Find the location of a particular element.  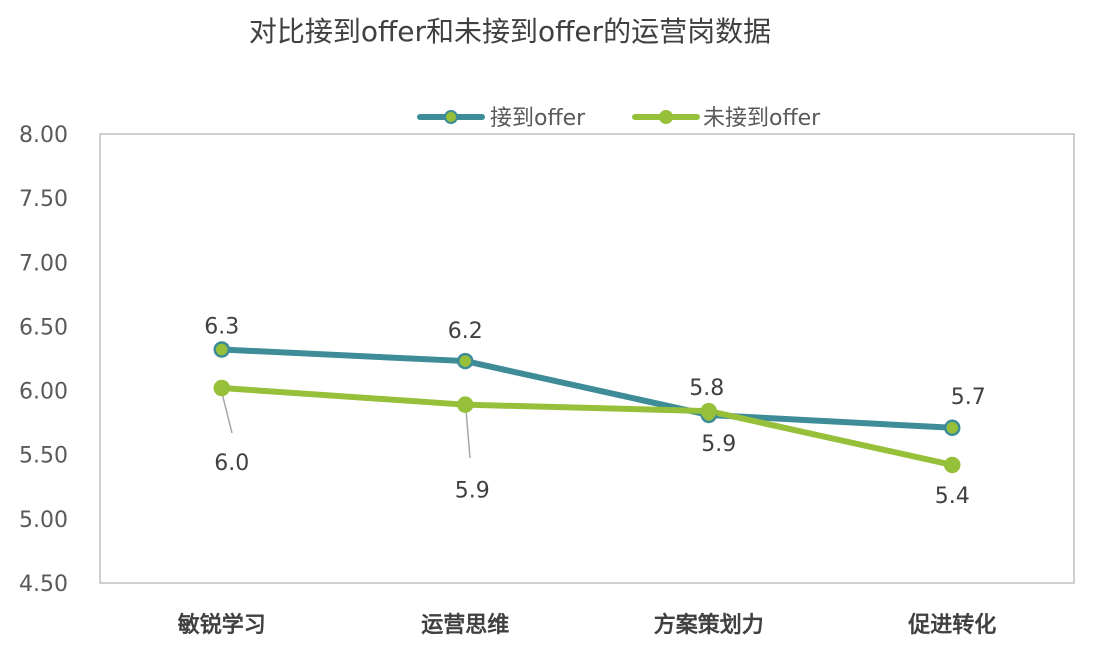

legend-label: 未接到offer is located at coordinates (762, 118).